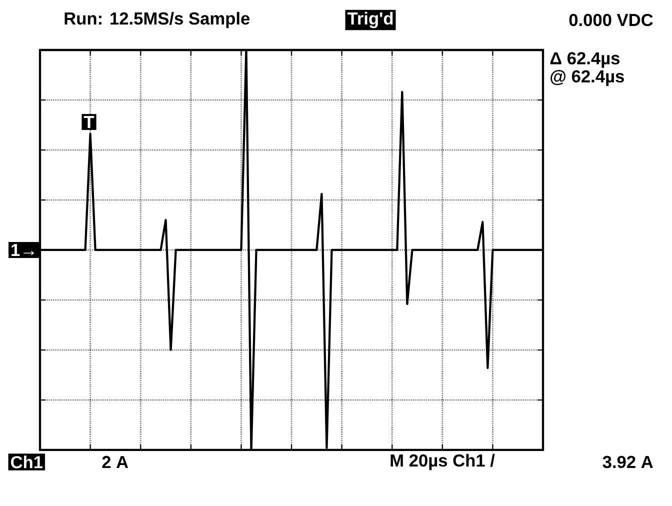 The width and height of the screenshot is (672, 506). I want to click on text: Trig'd, so click(370, 20).